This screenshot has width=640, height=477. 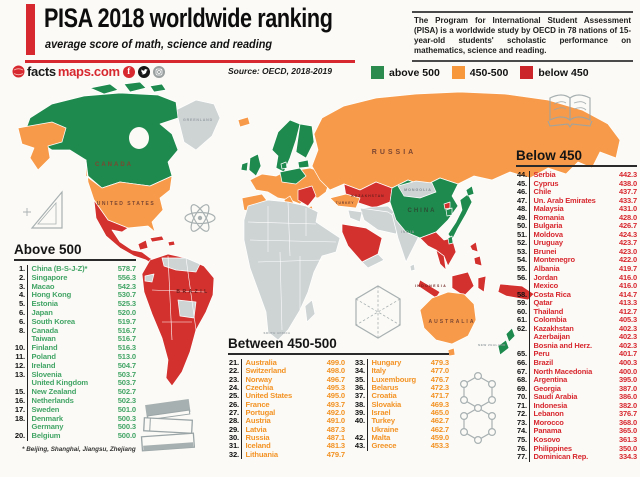 What do you see at coordinates (95, 177) in the screenshot?
I see `country-united-states` at bounding box center [95, 177].